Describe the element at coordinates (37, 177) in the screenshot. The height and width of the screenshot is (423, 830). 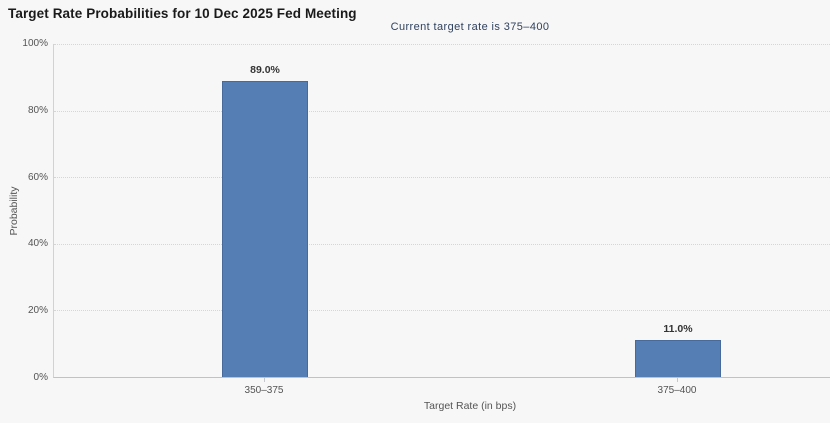
I see `y-tick-60: 60%` at that location.